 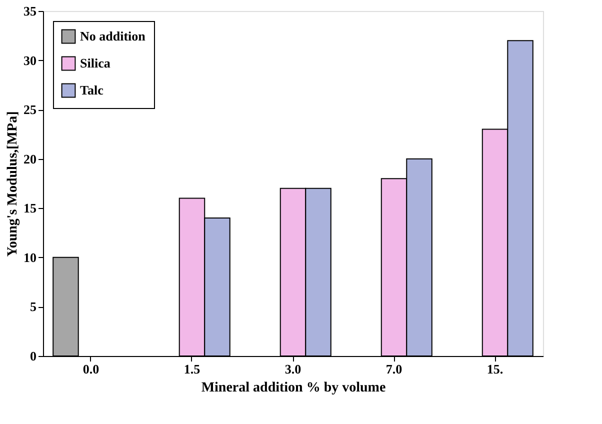 I want to click on x-tick-label: 1.5, so click(x=192, y=369).